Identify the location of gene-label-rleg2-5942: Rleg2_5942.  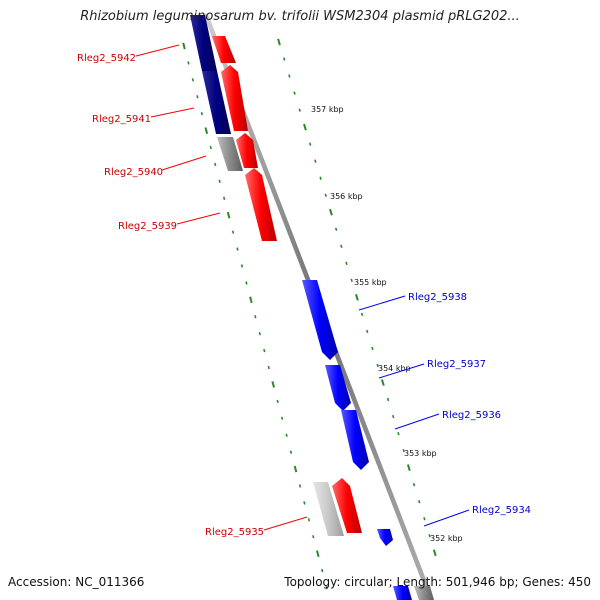
(106, 58).